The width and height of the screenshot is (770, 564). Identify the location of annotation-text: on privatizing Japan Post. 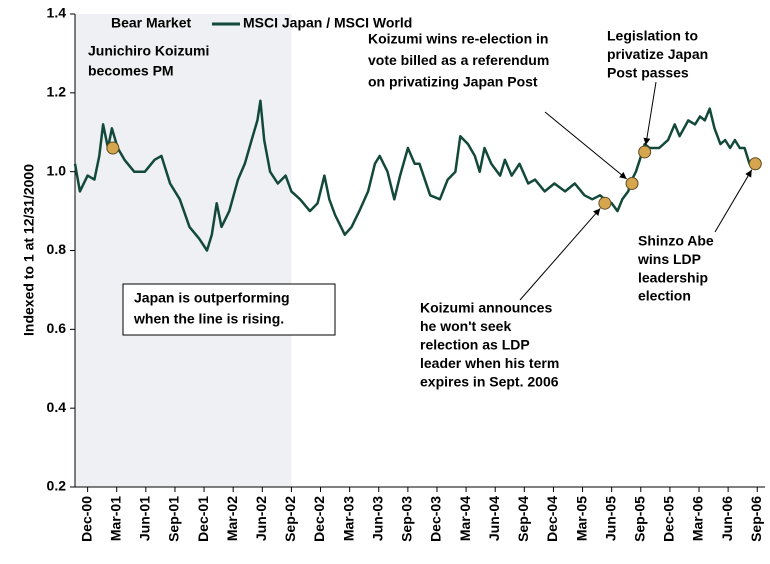
(453, 82).